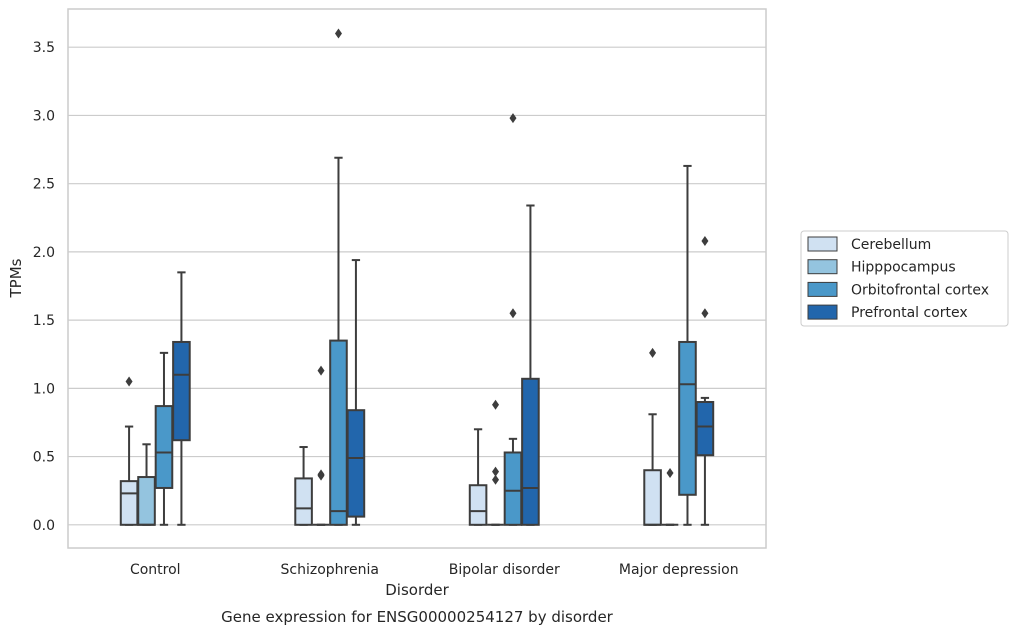  What do you see at coordinates (891, 245) in the screenshot?
I see `legend-label: Cerebellum` at bounding box center [891, 245].